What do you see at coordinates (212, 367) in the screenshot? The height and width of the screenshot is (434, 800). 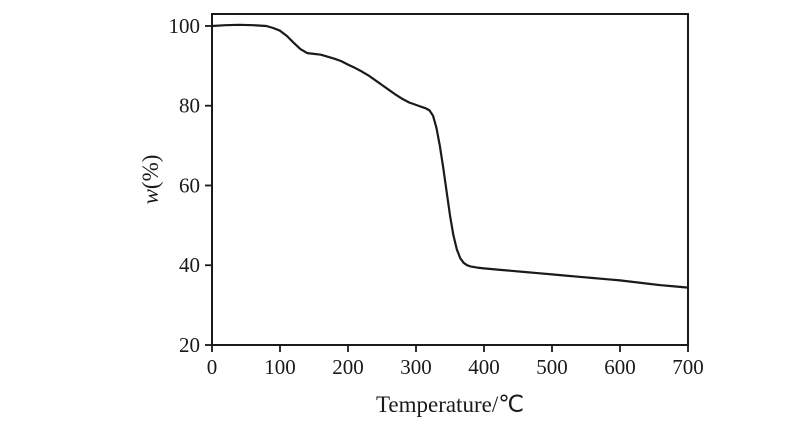 I see `x-tick-label: 0` at bounding box center [212, 367].